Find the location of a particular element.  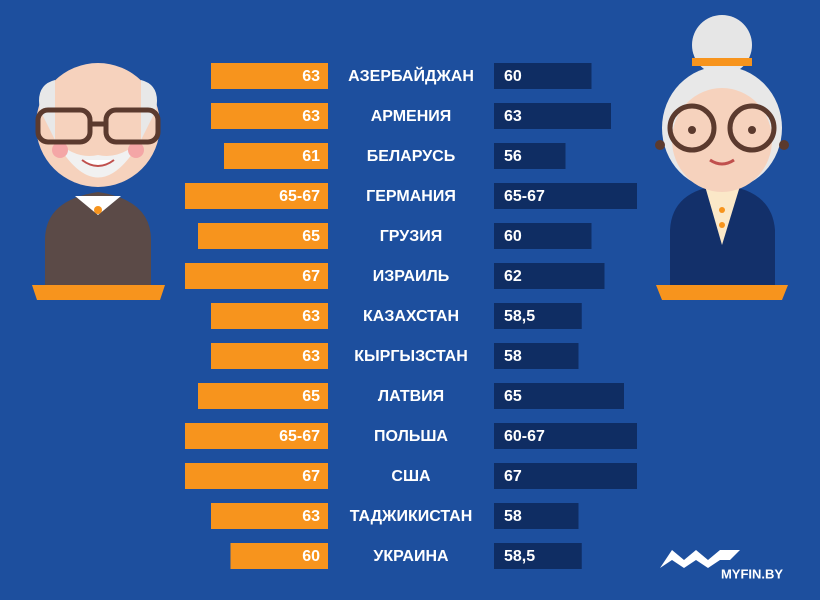

value-label: 61 is located at coordinates (311, 156).